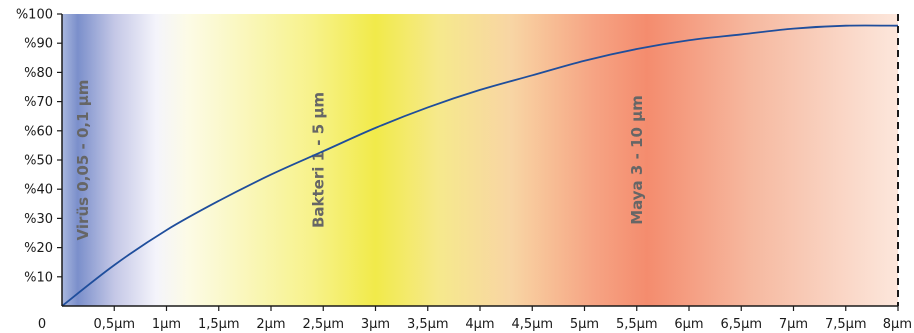  Describe the element at coordinates (688, 324) in the screenshot. I see `x-tick-label: 6µm` at that location.